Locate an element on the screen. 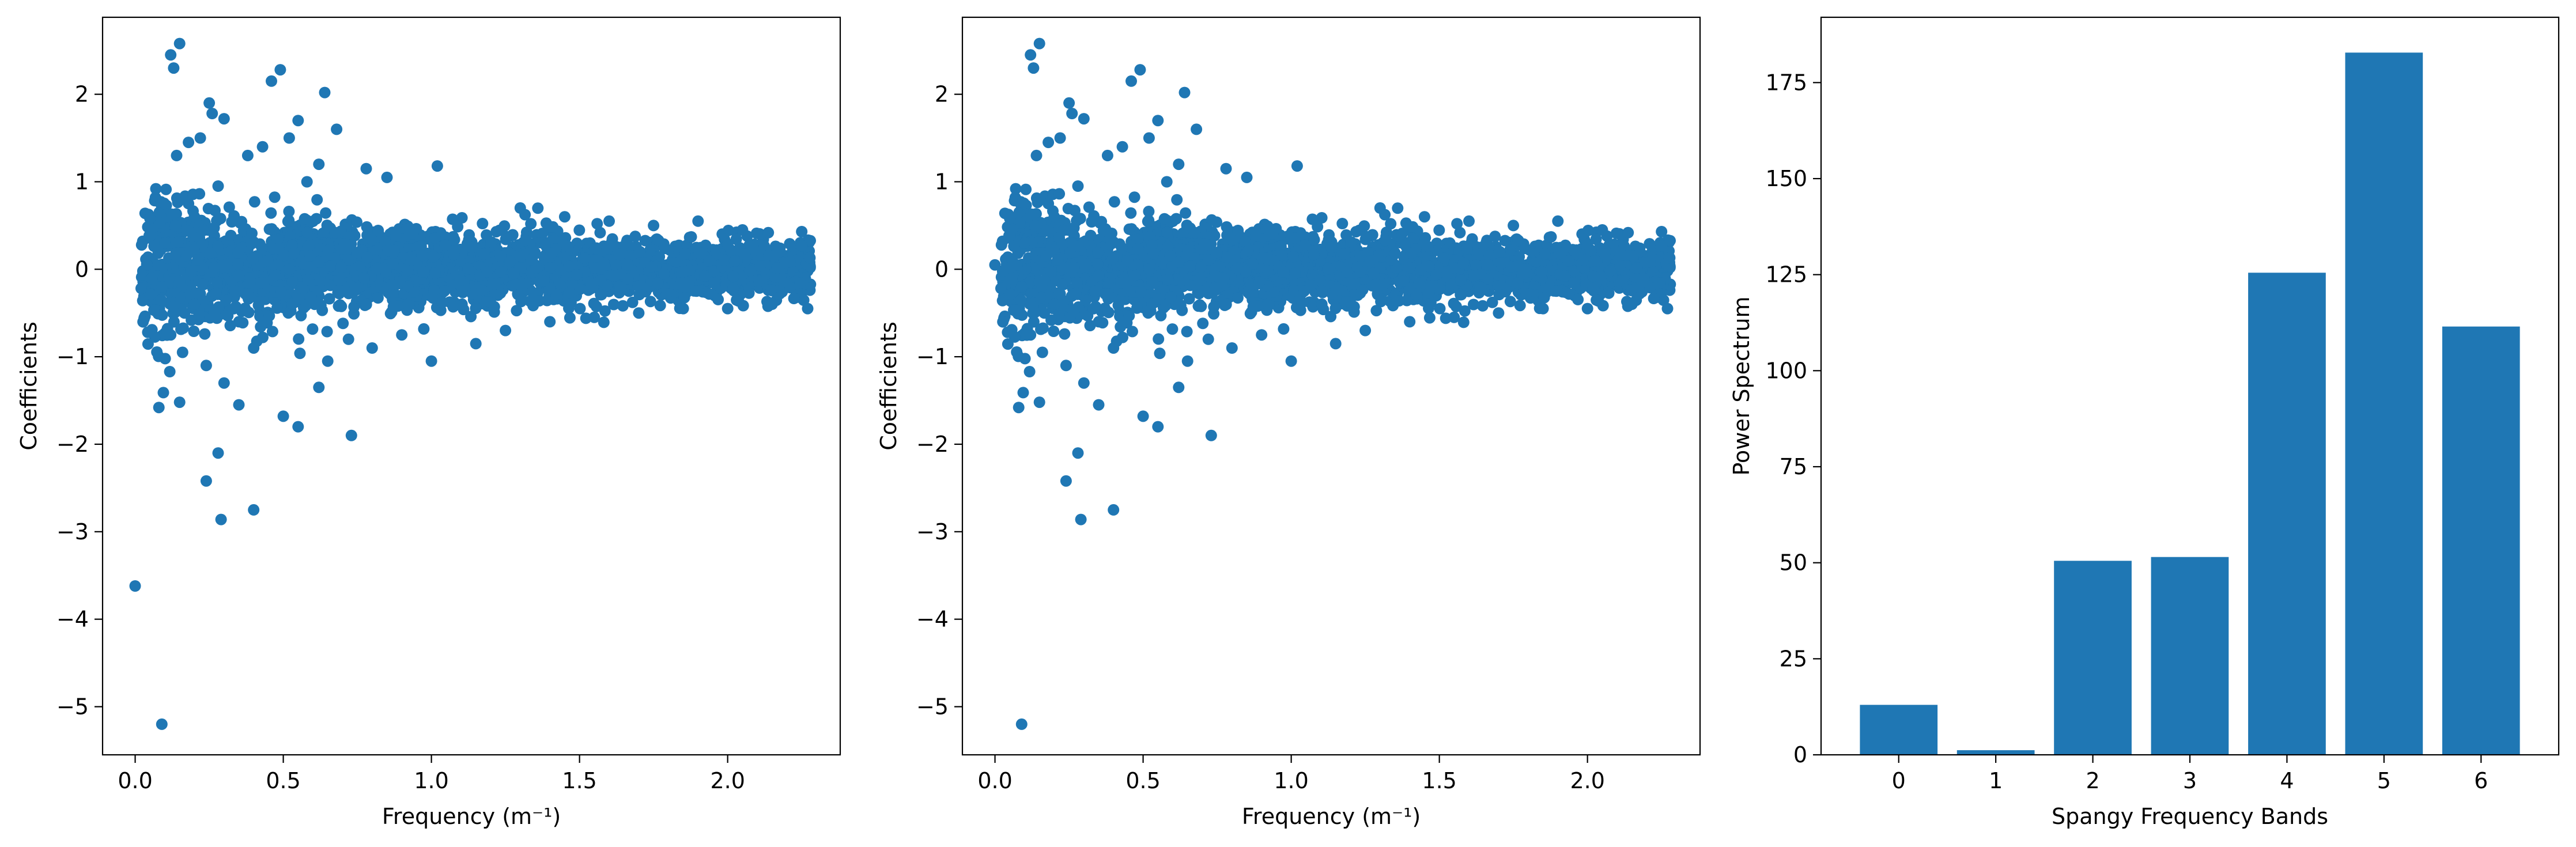  x-axis-label: Frequency (m⁻¹) is located at coordinates (471, 816).